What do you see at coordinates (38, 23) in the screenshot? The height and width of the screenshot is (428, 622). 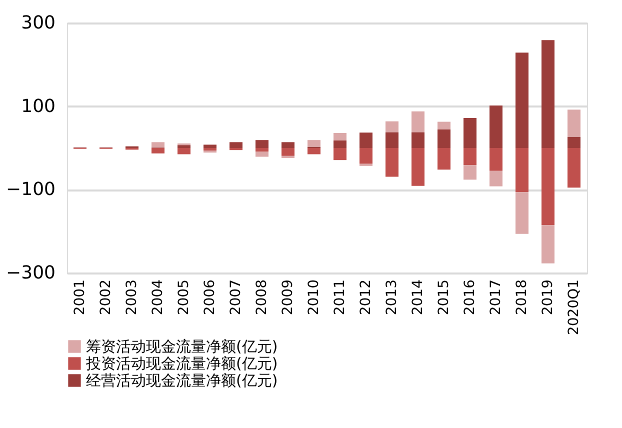 I see `y-tick-label: 300` at bounding box center [38, 23].